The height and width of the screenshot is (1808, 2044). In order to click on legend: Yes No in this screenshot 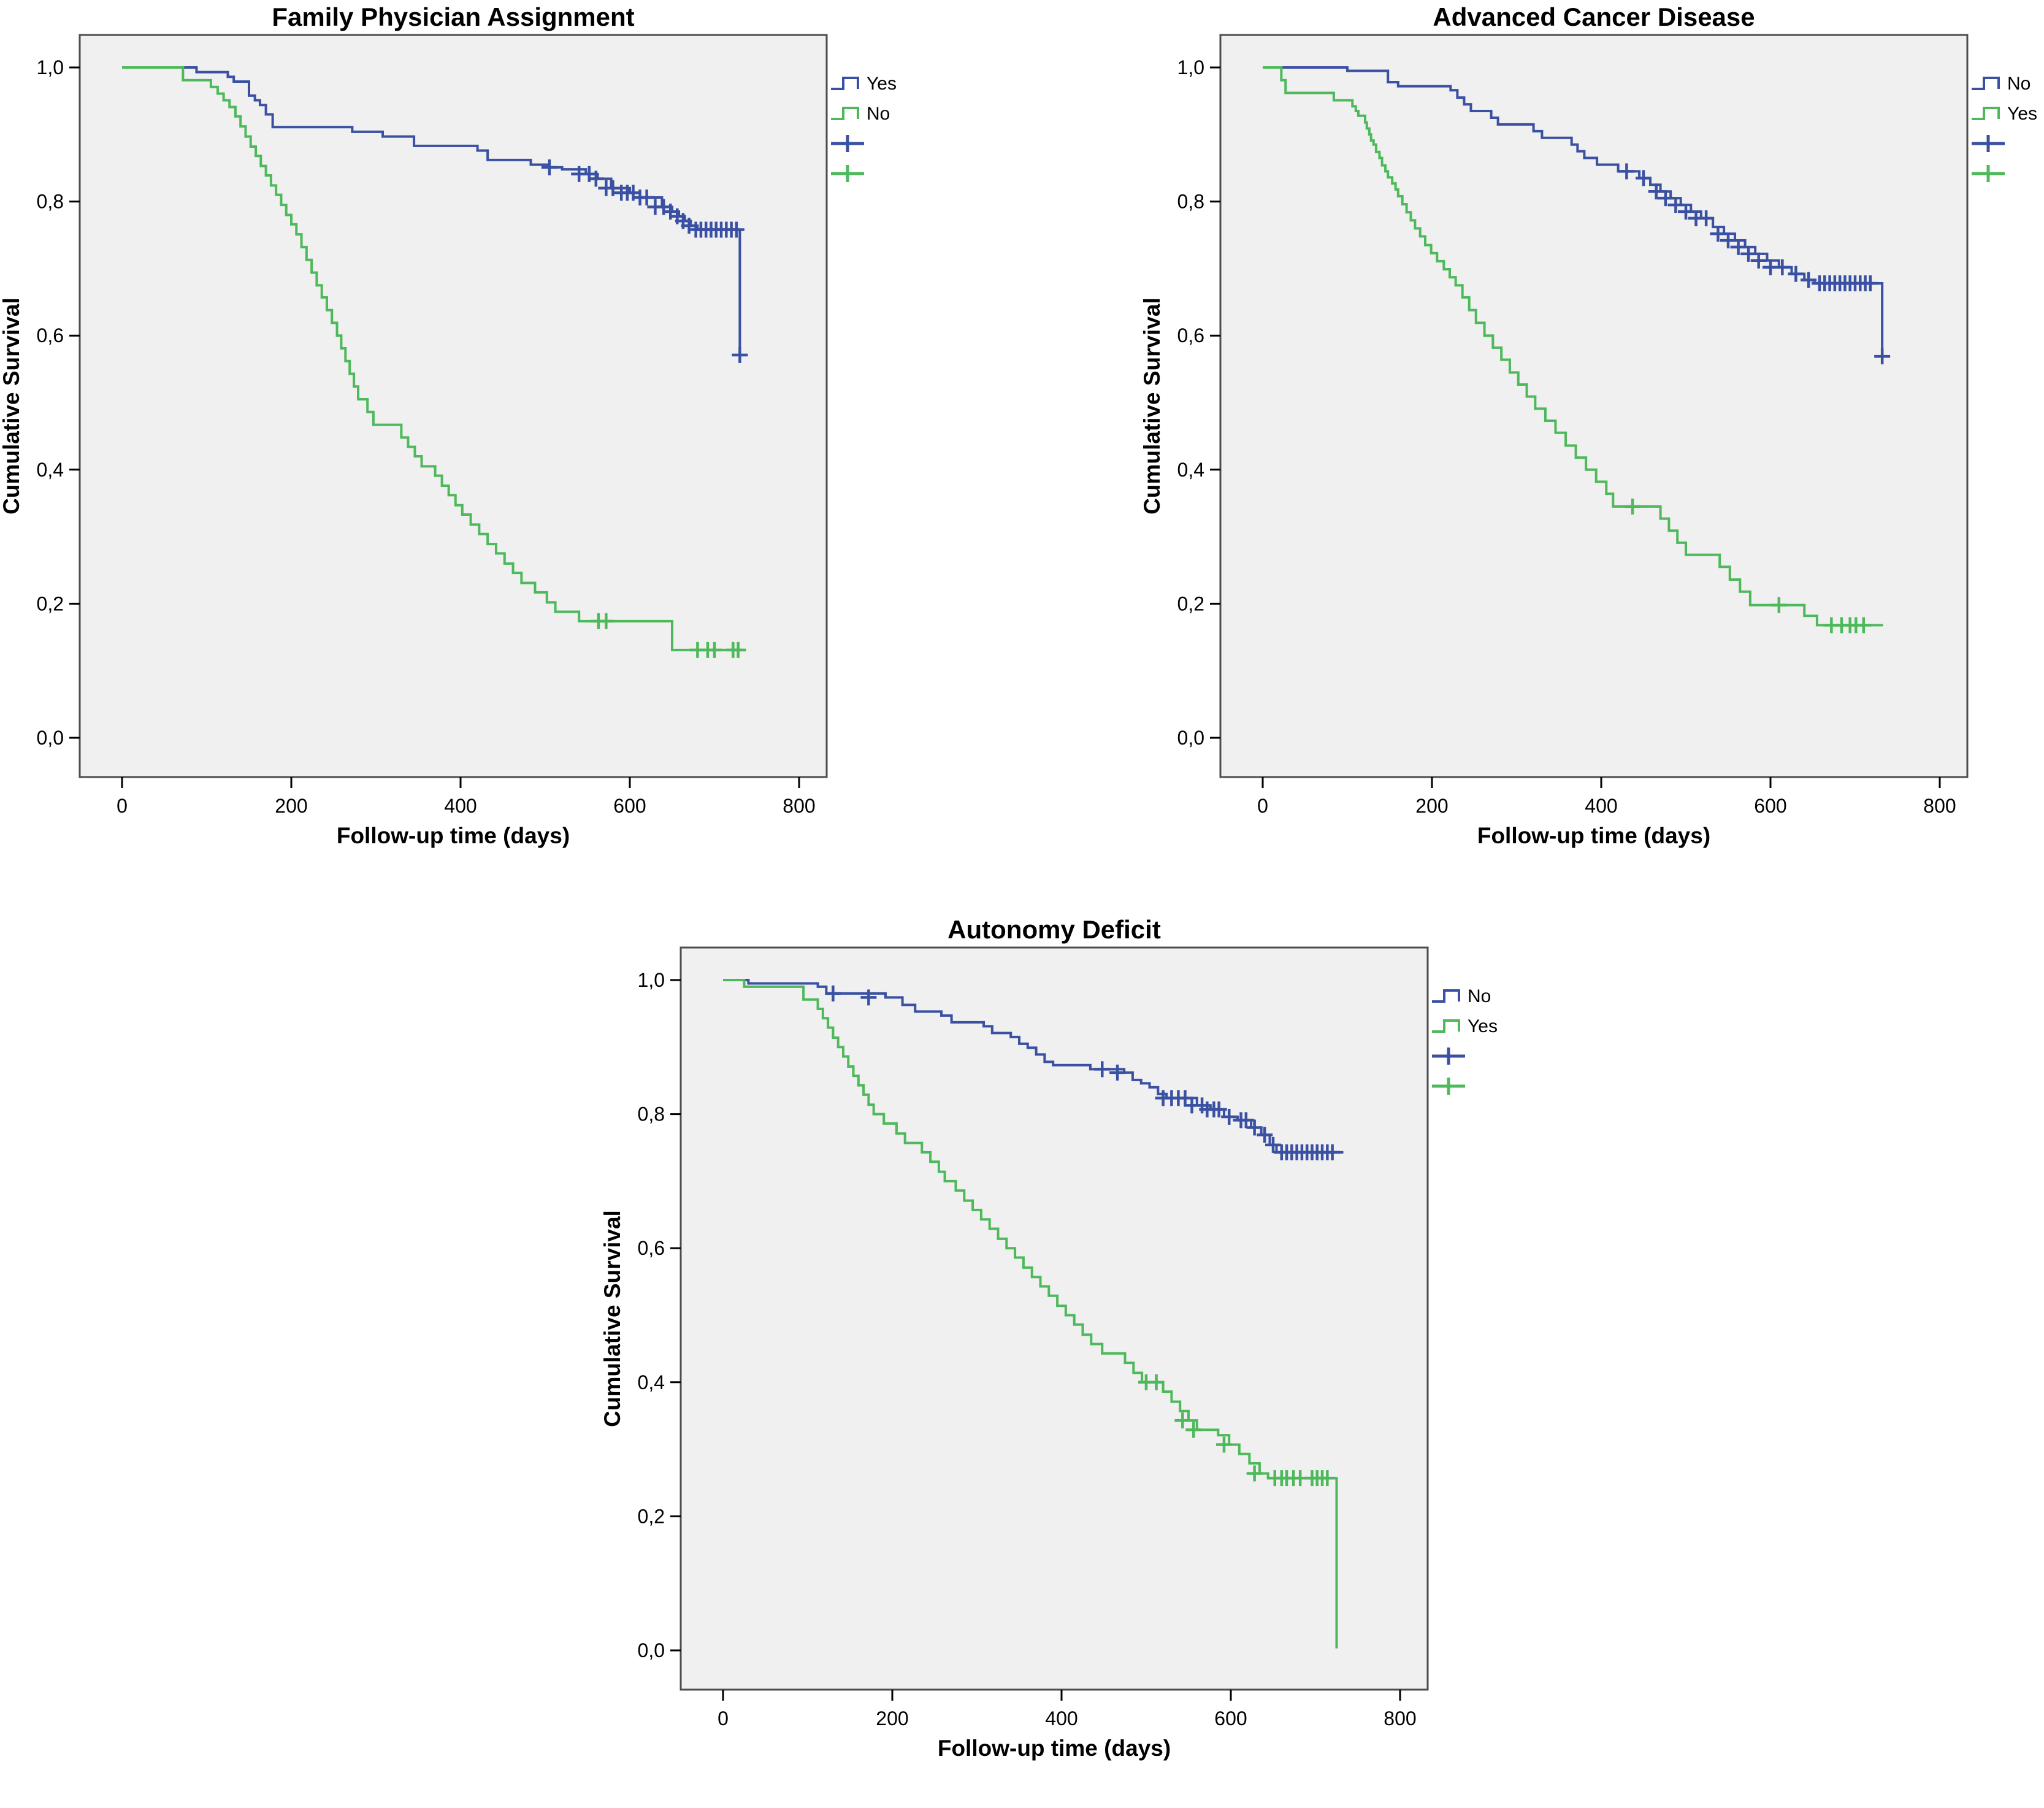, I will do `click(864, 129)`.